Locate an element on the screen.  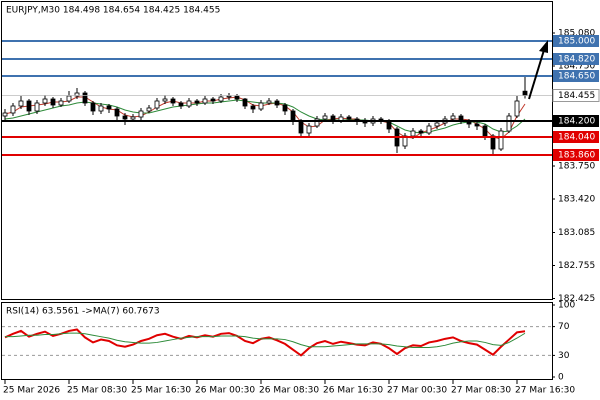
x-tick-label: 26 Mar 00:30 is located at coordinates (225, 391).